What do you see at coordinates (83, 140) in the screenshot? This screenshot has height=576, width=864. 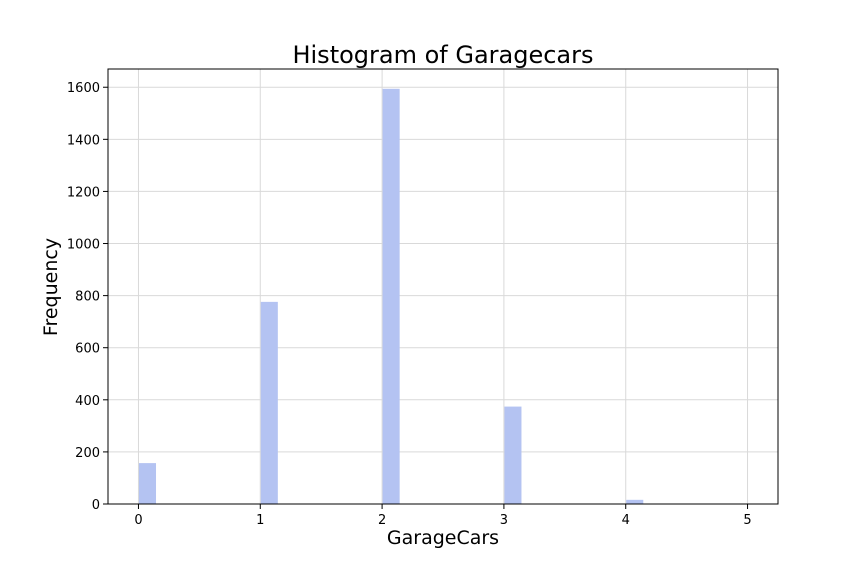 I see `y-tick-label: 1400` at bounding box center [83, 140].